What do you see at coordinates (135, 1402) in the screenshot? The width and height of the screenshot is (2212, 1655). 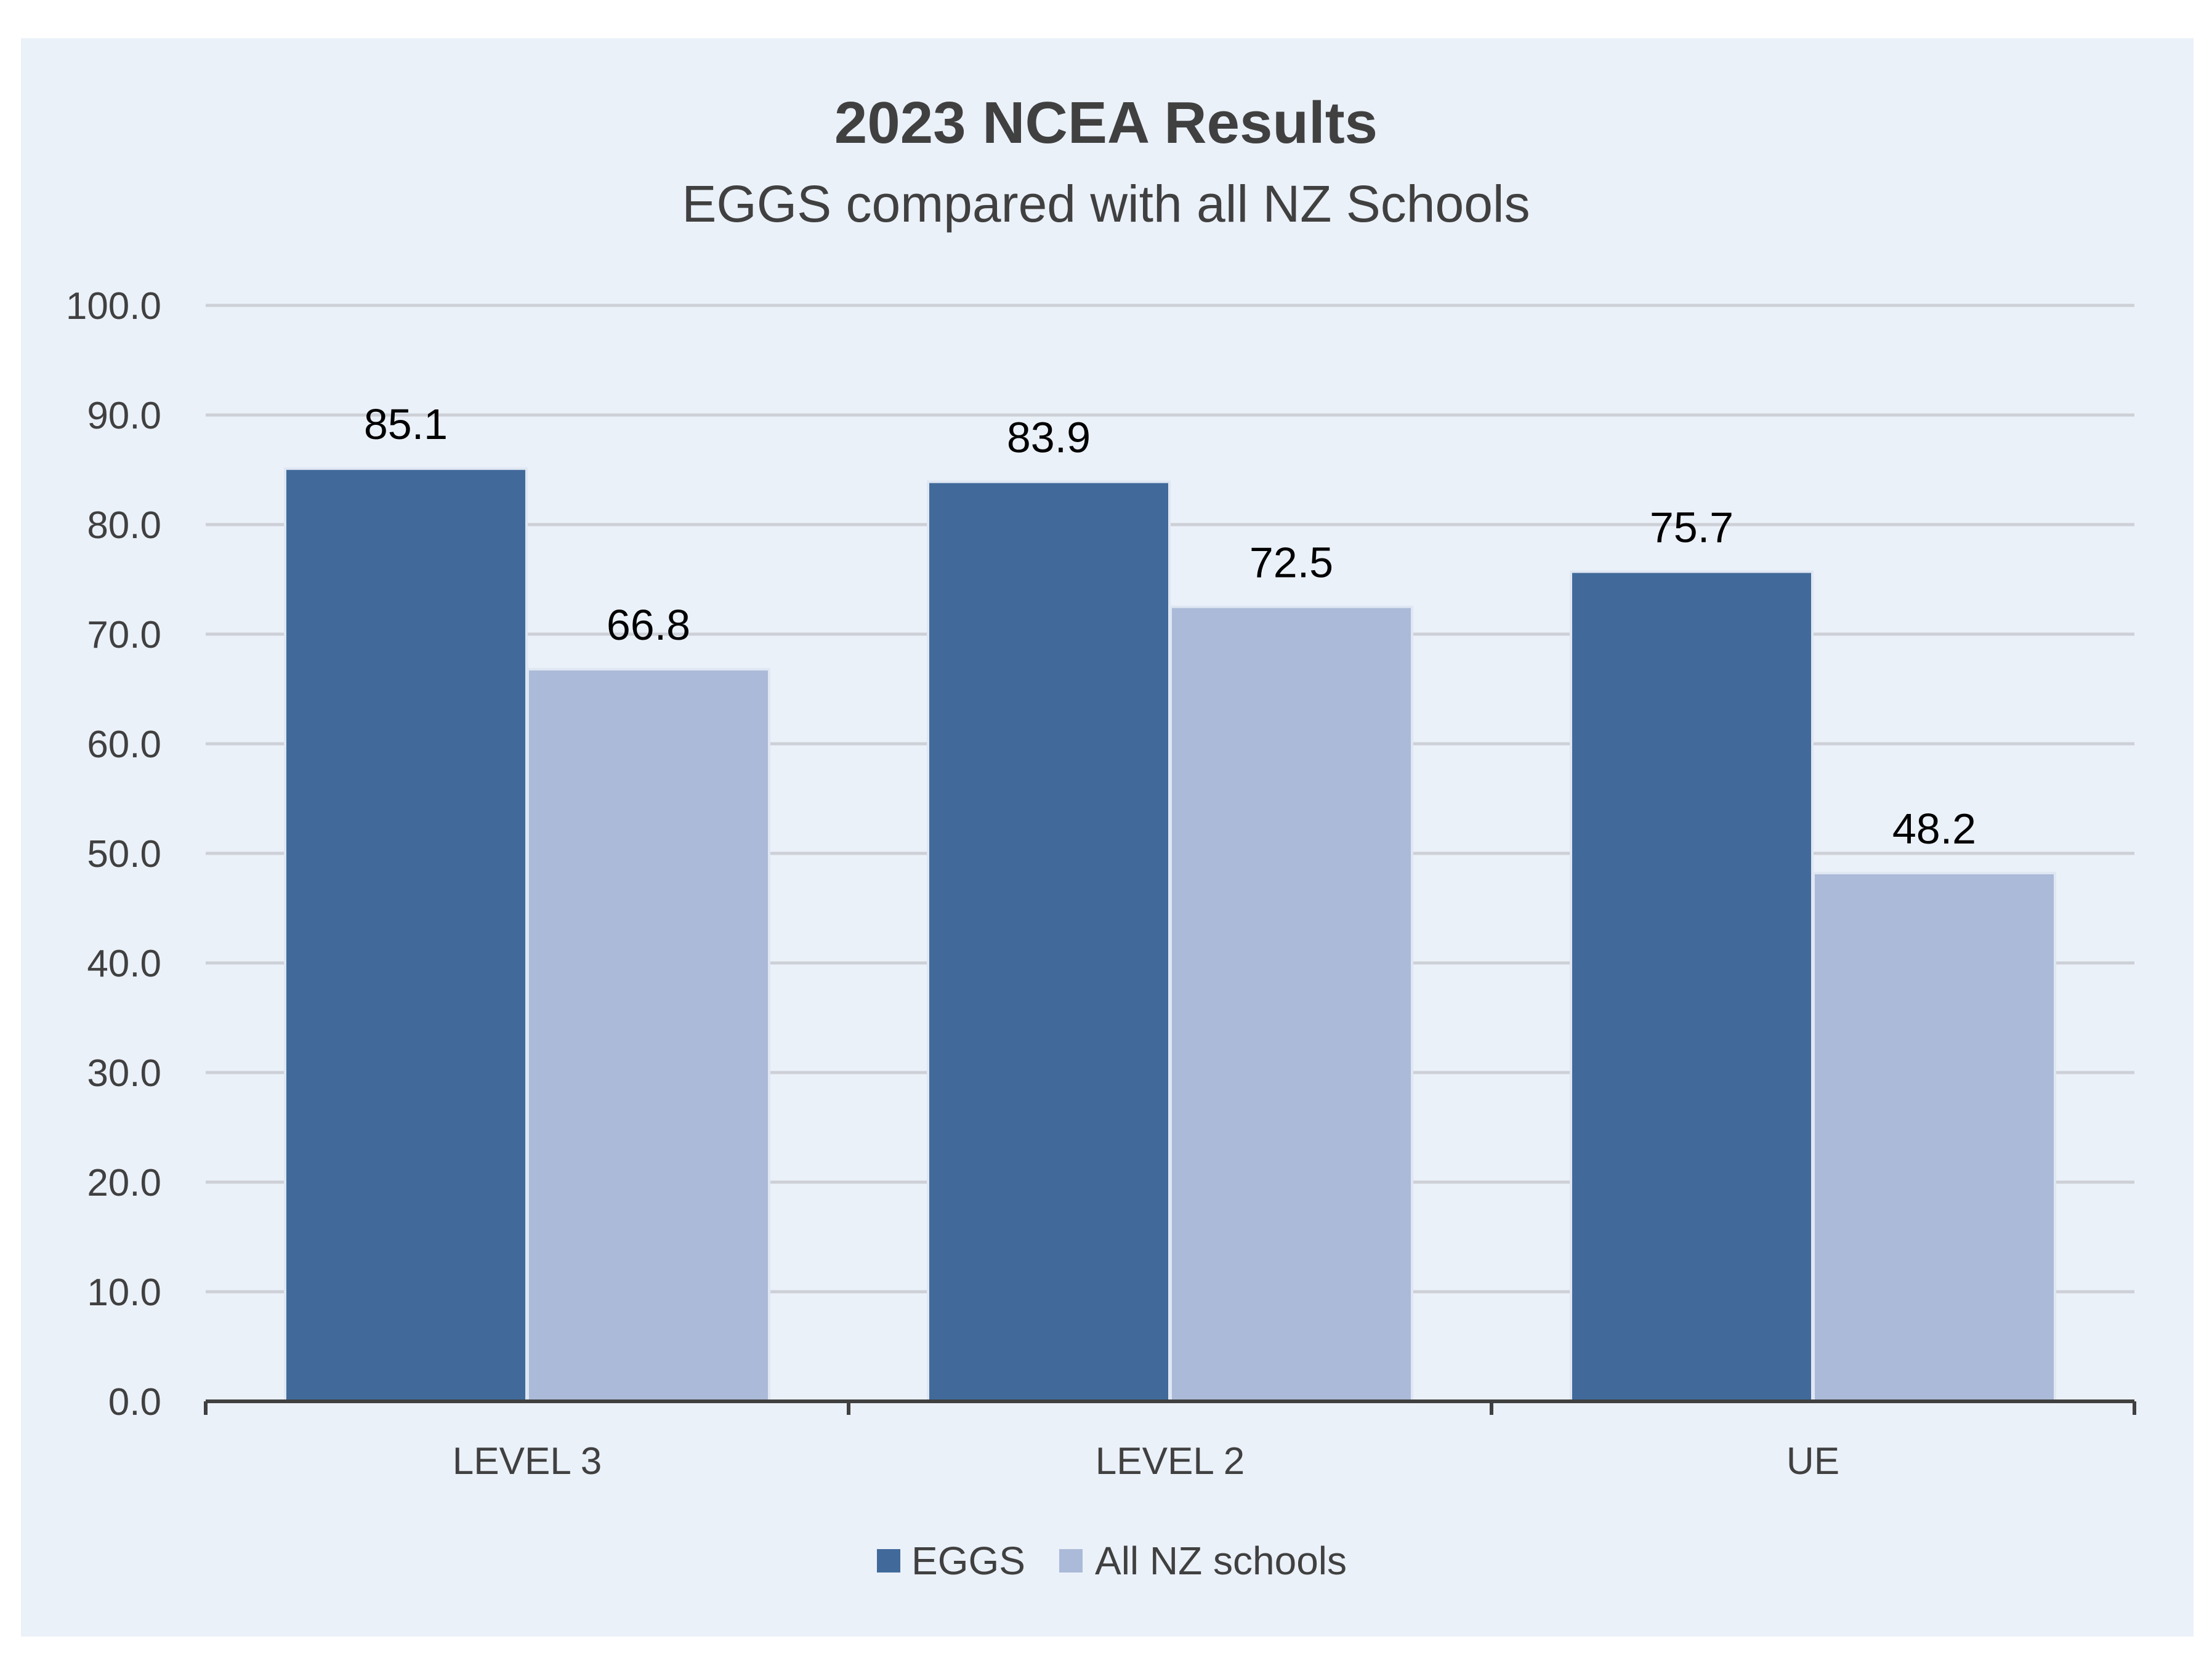 I see `y-tick-label: 0.0` at bounding box center [135, 1402].